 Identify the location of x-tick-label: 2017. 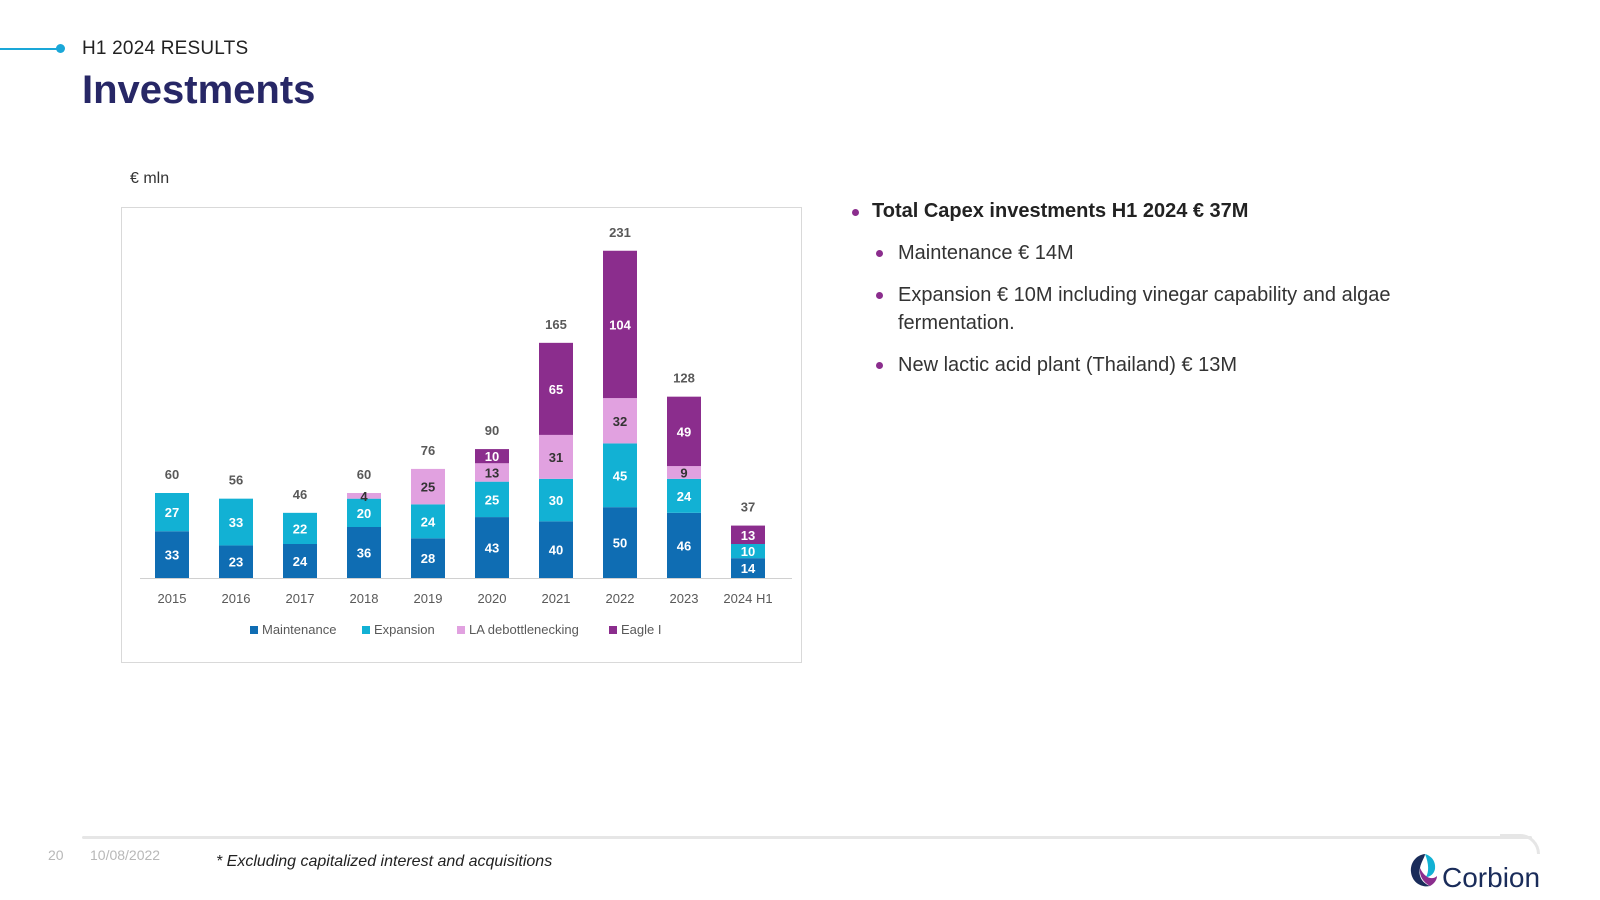
(300, 598).